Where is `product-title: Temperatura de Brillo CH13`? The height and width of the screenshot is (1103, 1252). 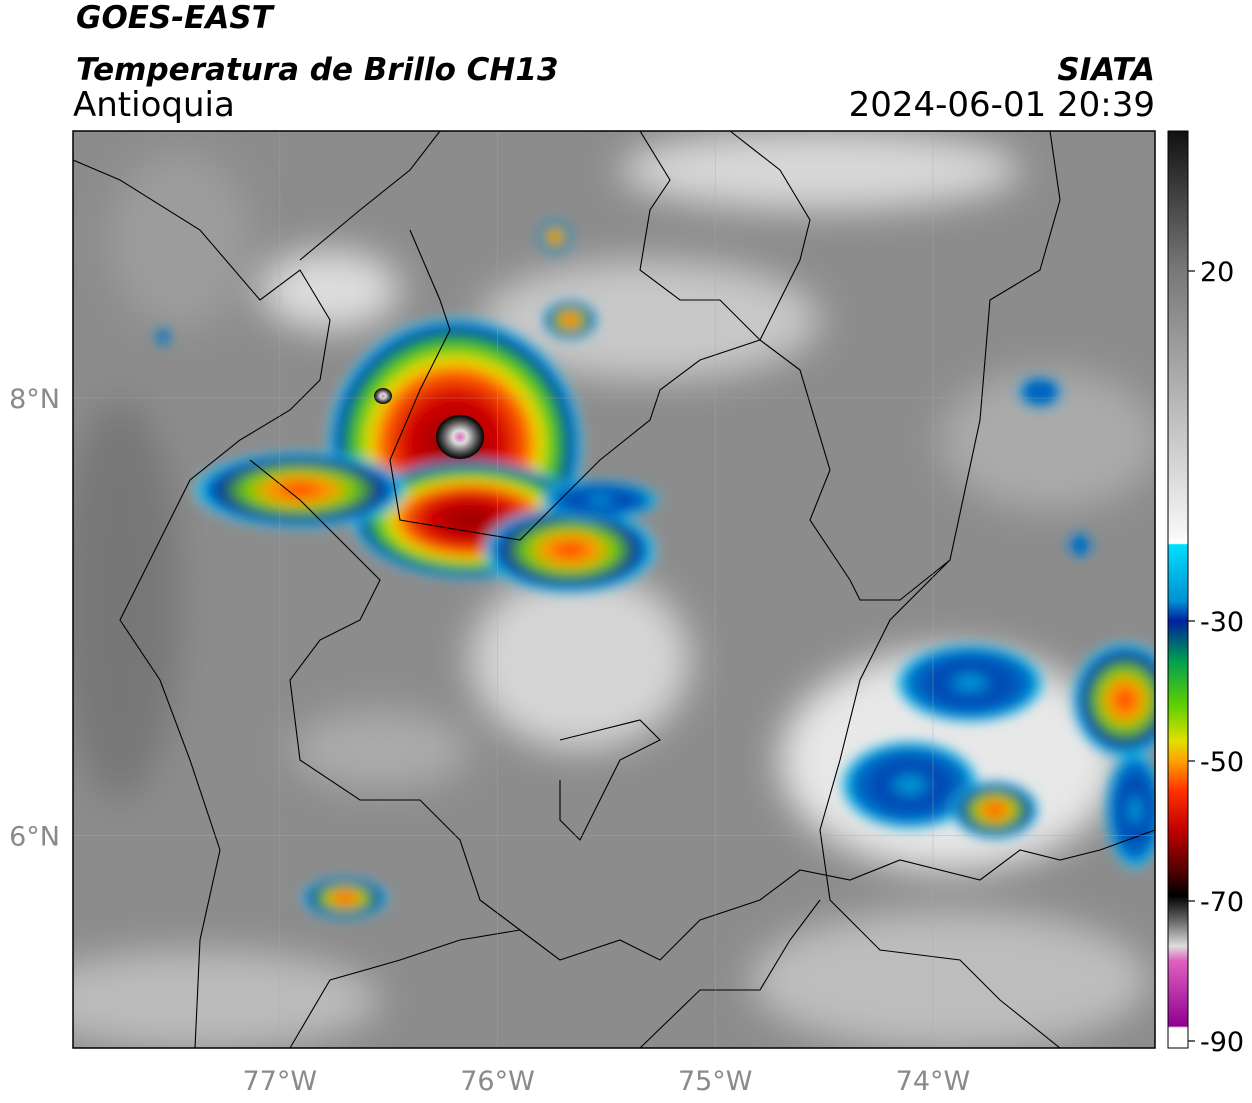
product-title: Temperatura de Brillo CH13 is located at coordinates (317, 70).